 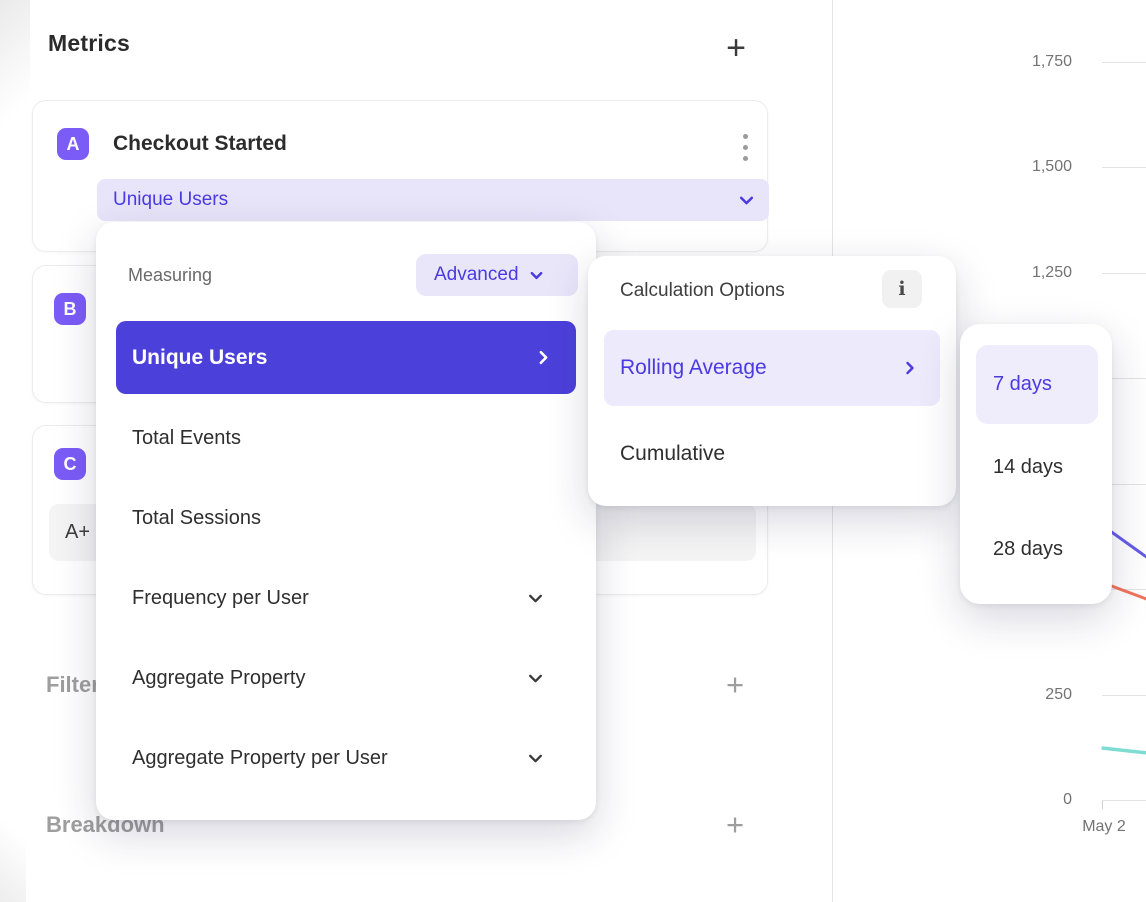 What do you see at coordinates (346, 598) in the screenshot?
I see `menu-item-frequency-per-user: Frequency per User` at bounding box center [346, 598].